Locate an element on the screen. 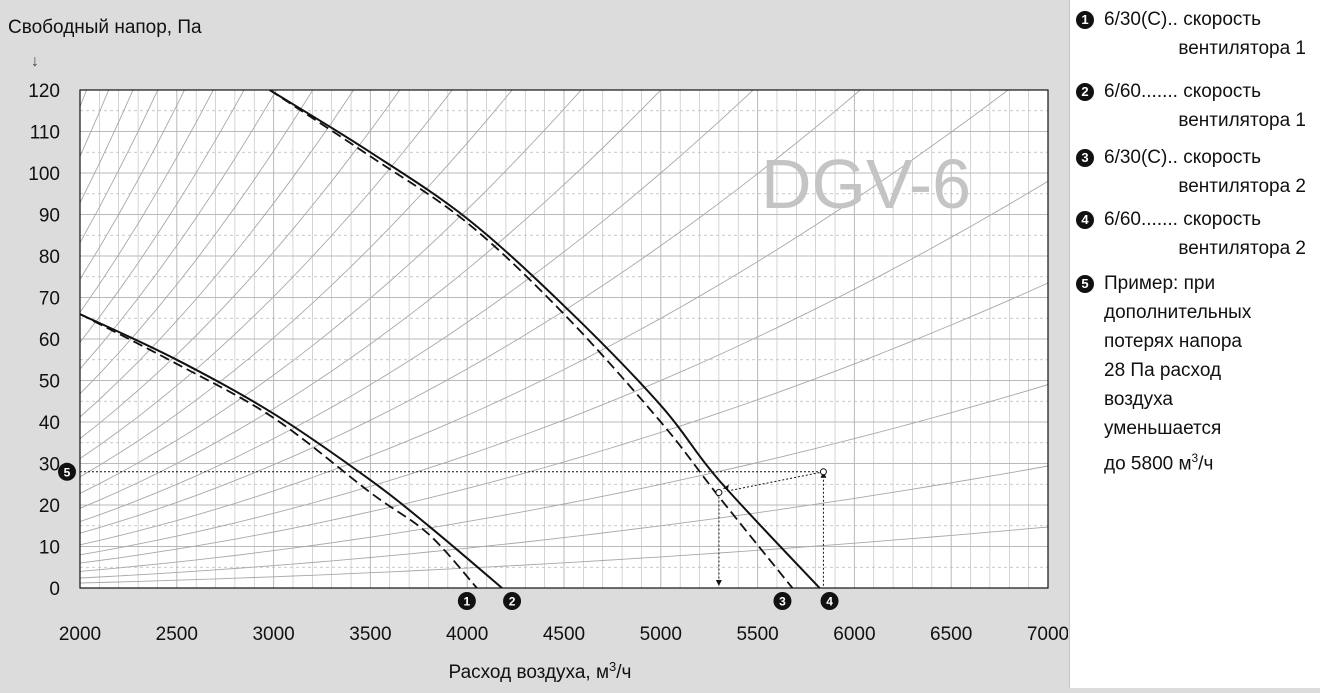 This screenshot has height=693, width=1320. example-arrowhead-down is located at coordinates (718, 583).